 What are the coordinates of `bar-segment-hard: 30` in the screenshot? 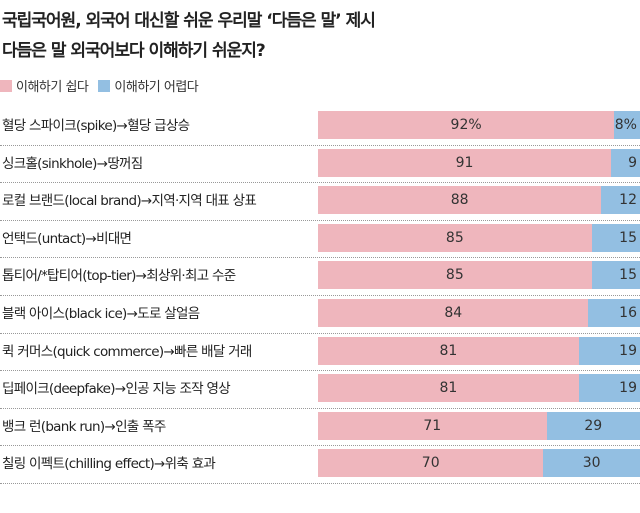 It's located at (591, 463).